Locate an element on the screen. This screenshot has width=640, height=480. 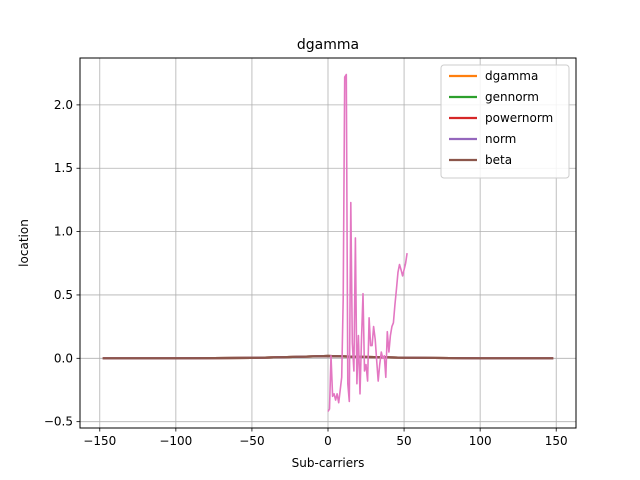
legend-label-gennorm: gennorm is located at coordinates (512, 97).